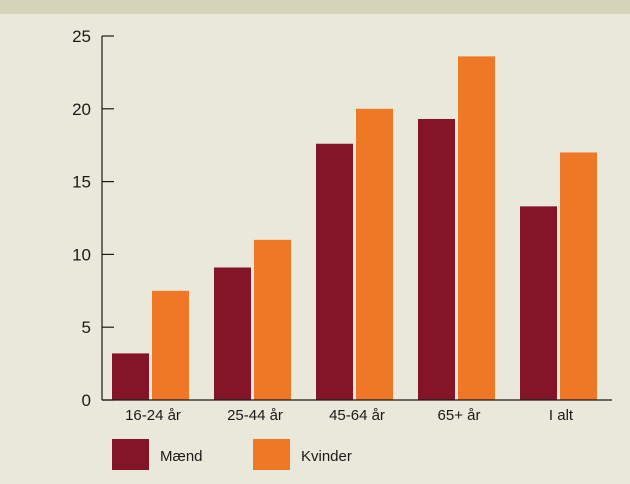  Describe the element at coordinates (315, 7) in the screenshot. I see `top-band` at that location.